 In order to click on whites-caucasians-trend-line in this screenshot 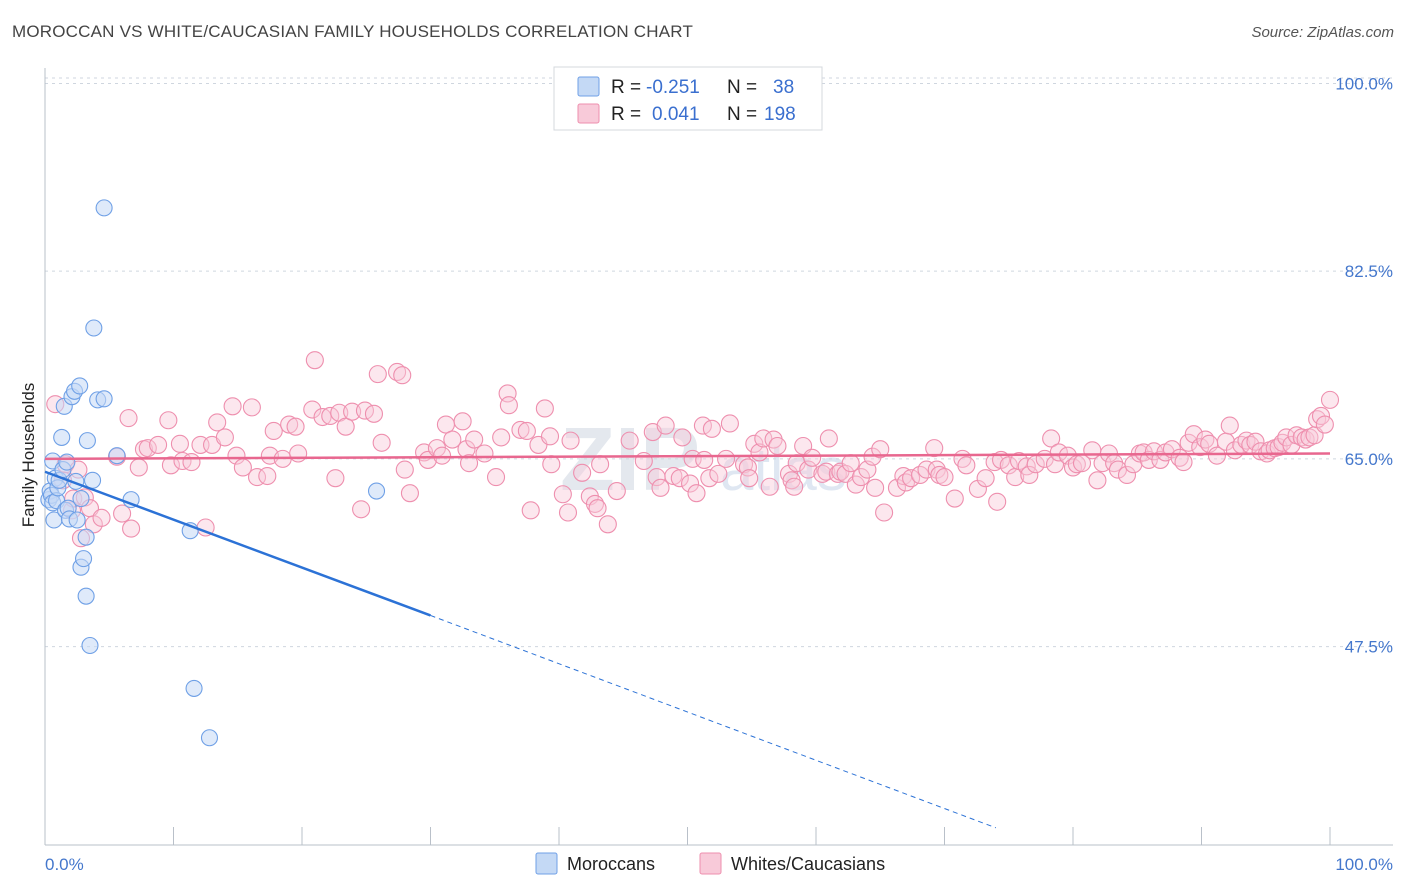, I will do `click(687, 456)`.